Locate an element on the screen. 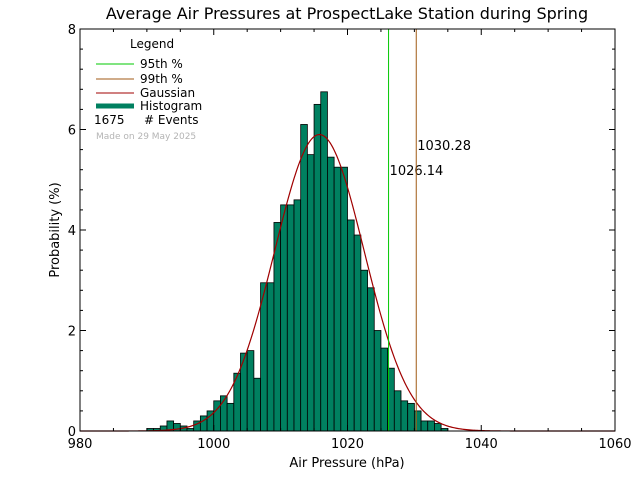 This screenshot has height=480, width=640. x-tick-label: 1040 is located at coordinates (481, 444).